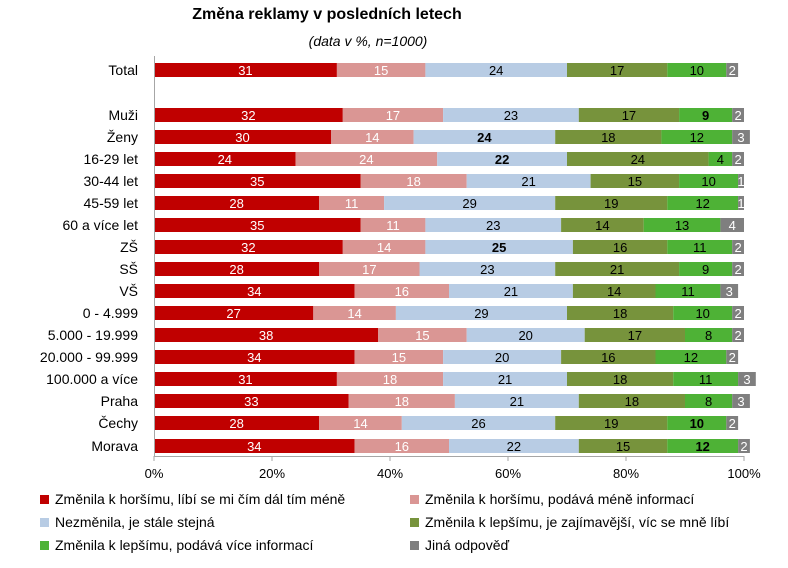  Describe the element at coordinates (120, 401) in the screenshot. I see `category-label: Praha` at that location.